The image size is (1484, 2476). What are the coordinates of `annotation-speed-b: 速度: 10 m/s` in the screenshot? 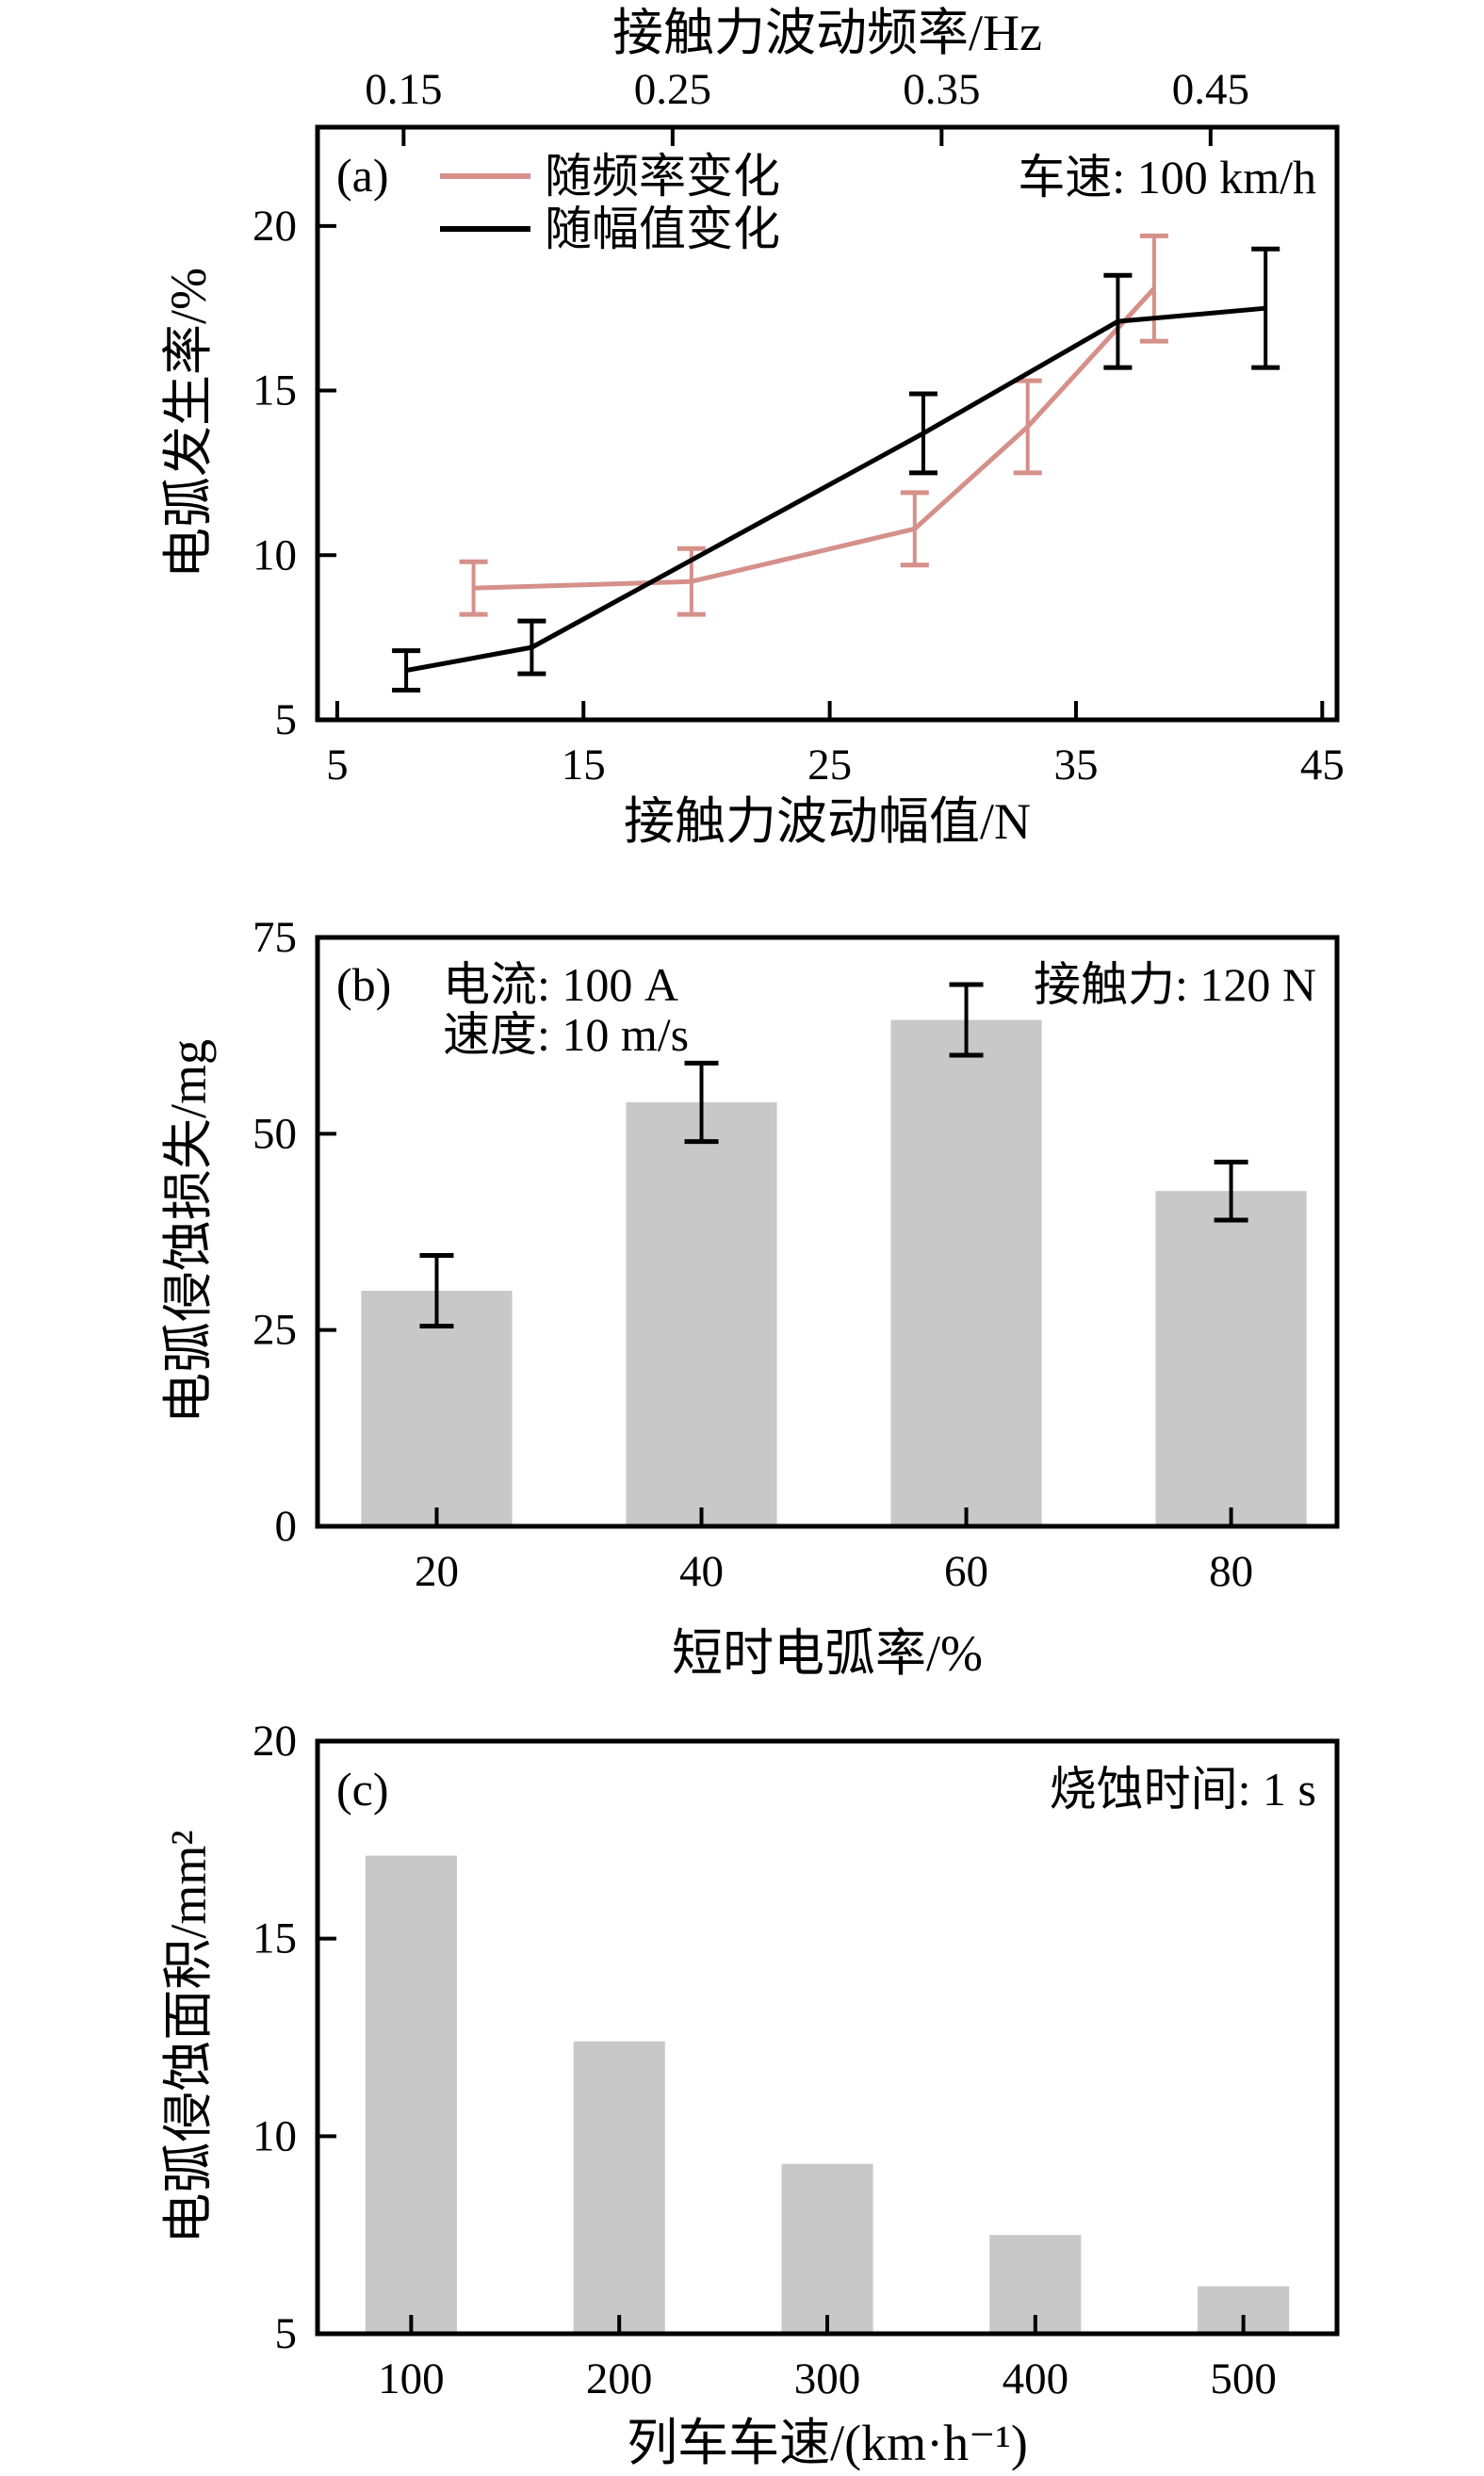 It's located at (566, 1034).